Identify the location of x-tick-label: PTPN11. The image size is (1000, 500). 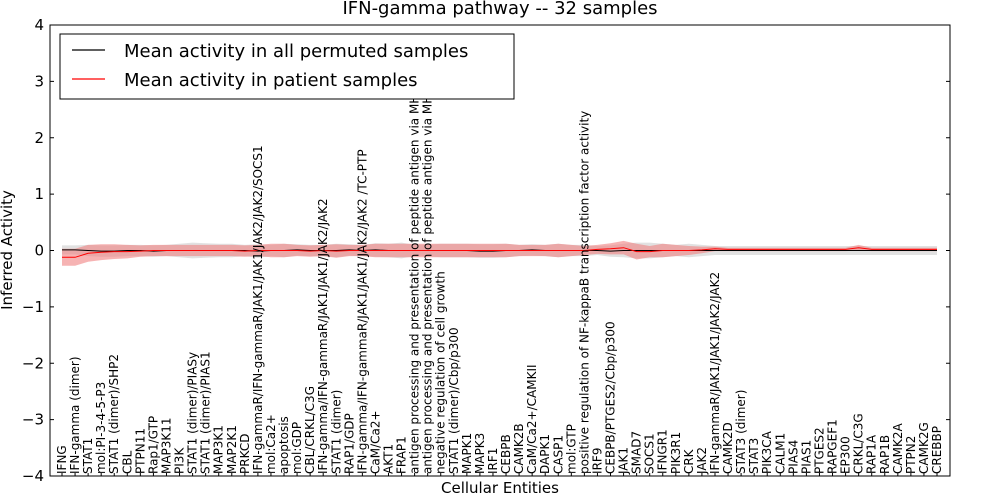
(140, 451).